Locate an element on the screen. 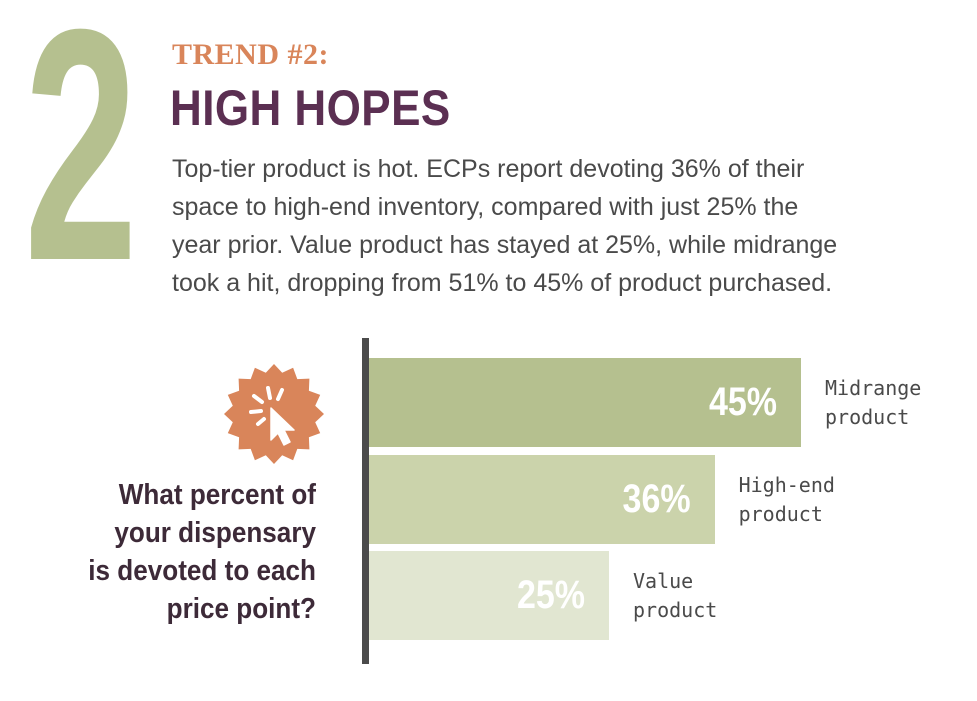  cursor-click-icon is located at coordinates (274, 414).